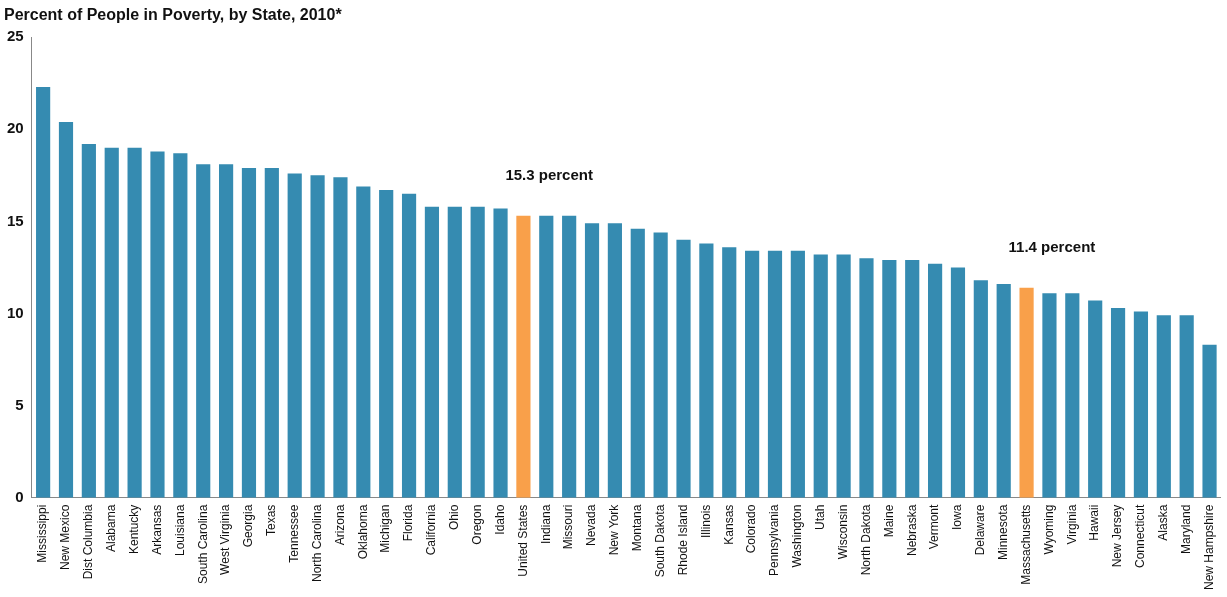 This screenshot has width=1227, height=597. Describe the element at coordinates (705, 521) in the screenshot. I see `x-tick-label: Illinois` at that location.